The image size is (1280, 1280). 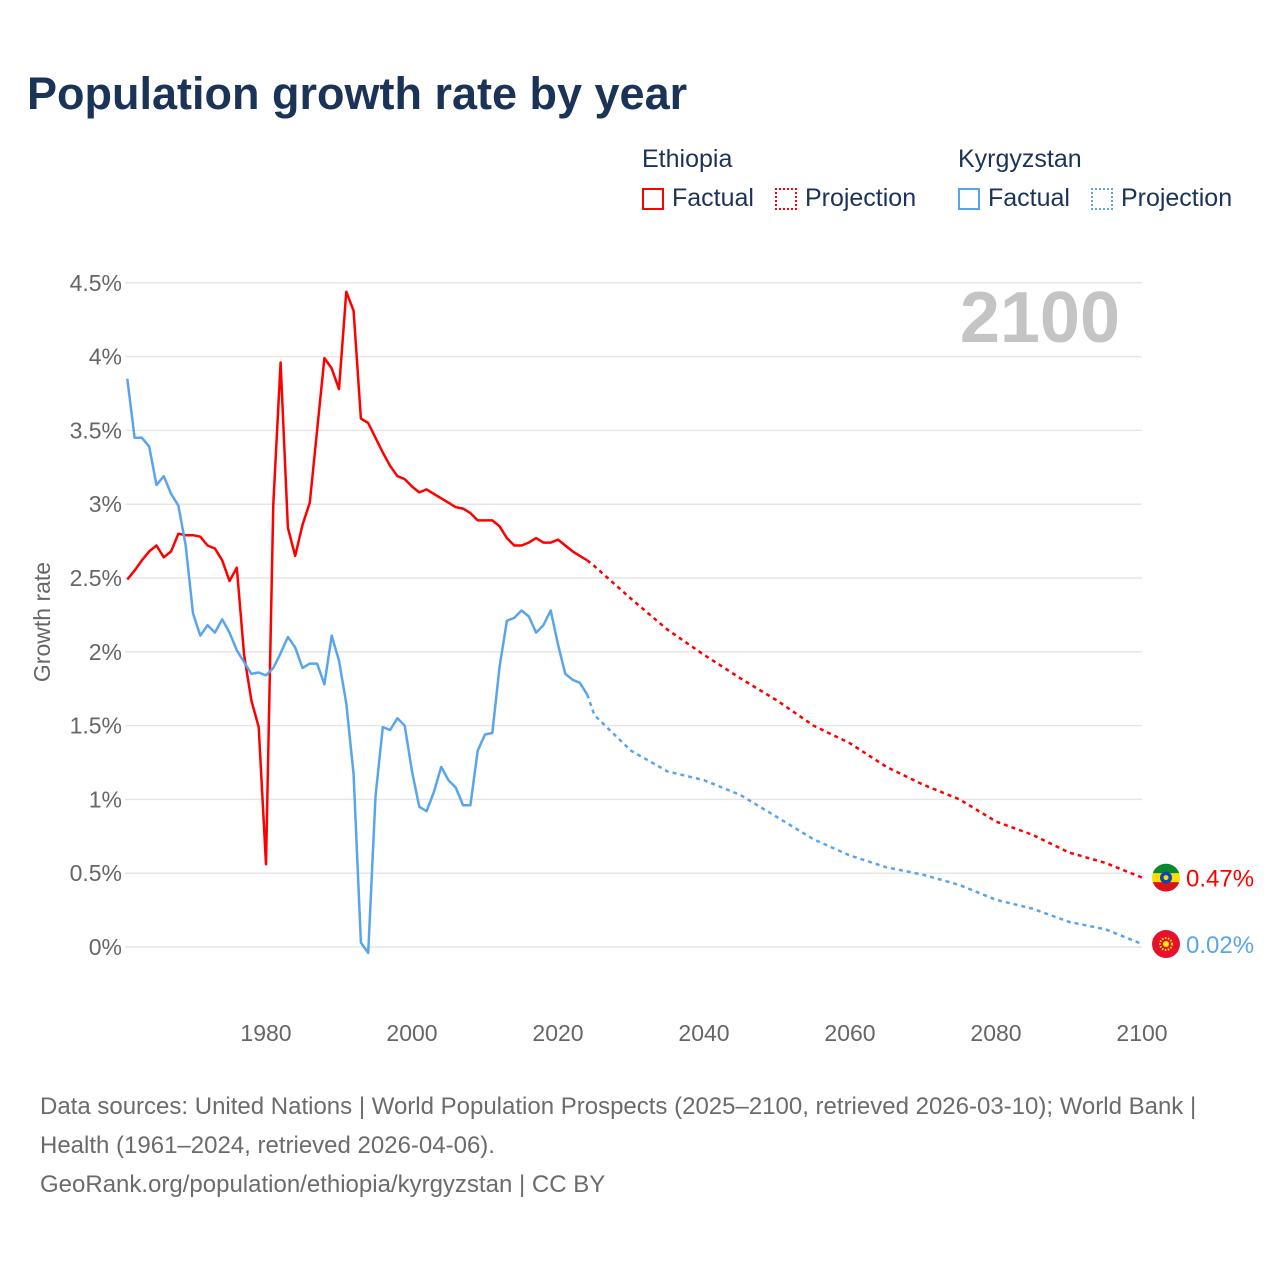 I want to click on legend-group-name: Kyrgyzstan, so click(x=1020, y=159).